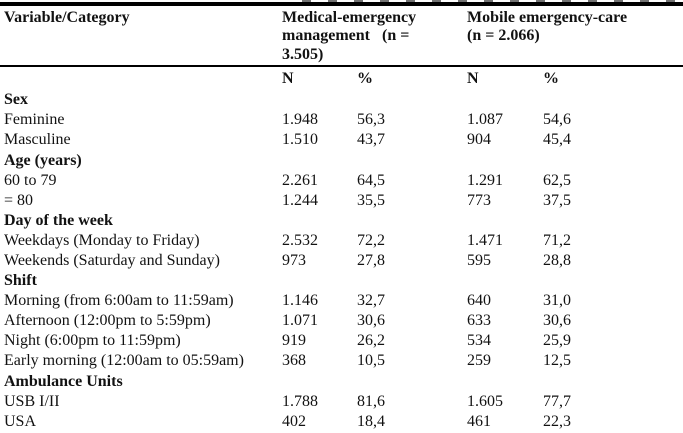  Describe the element at coordinates (479, 200) in the screenshot. I see `cell-value: 773` at that location.